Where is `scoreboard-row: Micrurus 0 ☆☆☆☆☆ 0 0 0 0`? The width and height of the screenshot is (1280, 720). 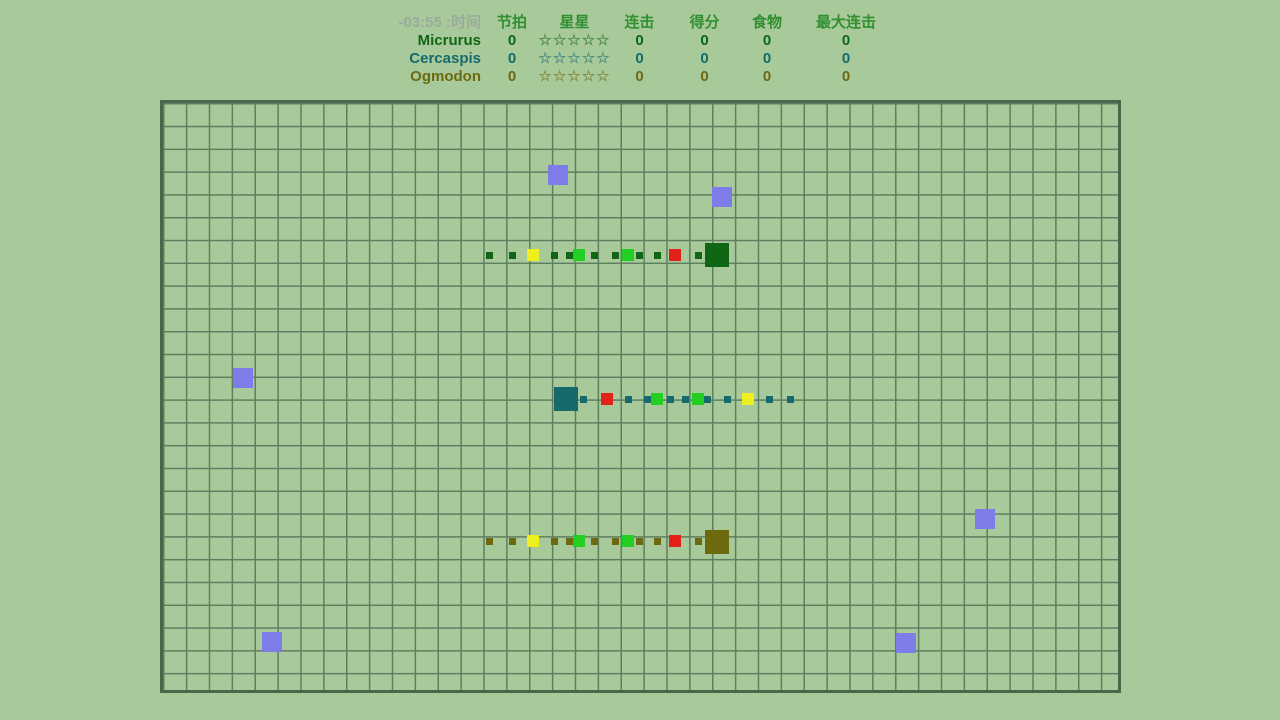
scoreboard-row: Micrurus 0 ☆☆☆☆☆ 0 0 0 0 is located at coordinates (640, 41).